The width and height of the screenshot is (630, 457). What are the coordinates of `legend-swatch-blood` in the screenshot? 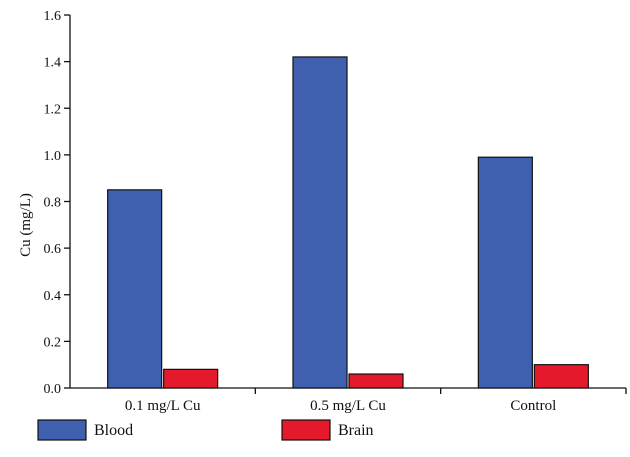 It's located at (62, 430).